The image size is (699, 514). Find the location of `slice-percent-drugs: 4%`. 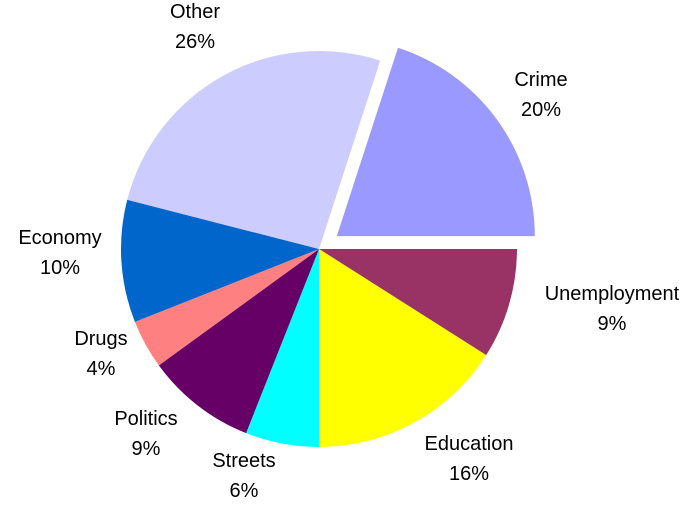

slice-percent-drugs: 4% is located at coordinates (101, 369).